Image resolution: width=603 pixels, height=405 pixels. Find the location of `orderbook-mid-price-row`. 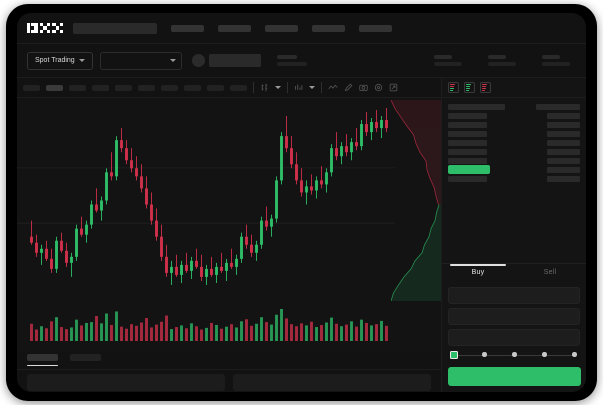

orderbook-mid-price-row is located at coordinates (514, 169).